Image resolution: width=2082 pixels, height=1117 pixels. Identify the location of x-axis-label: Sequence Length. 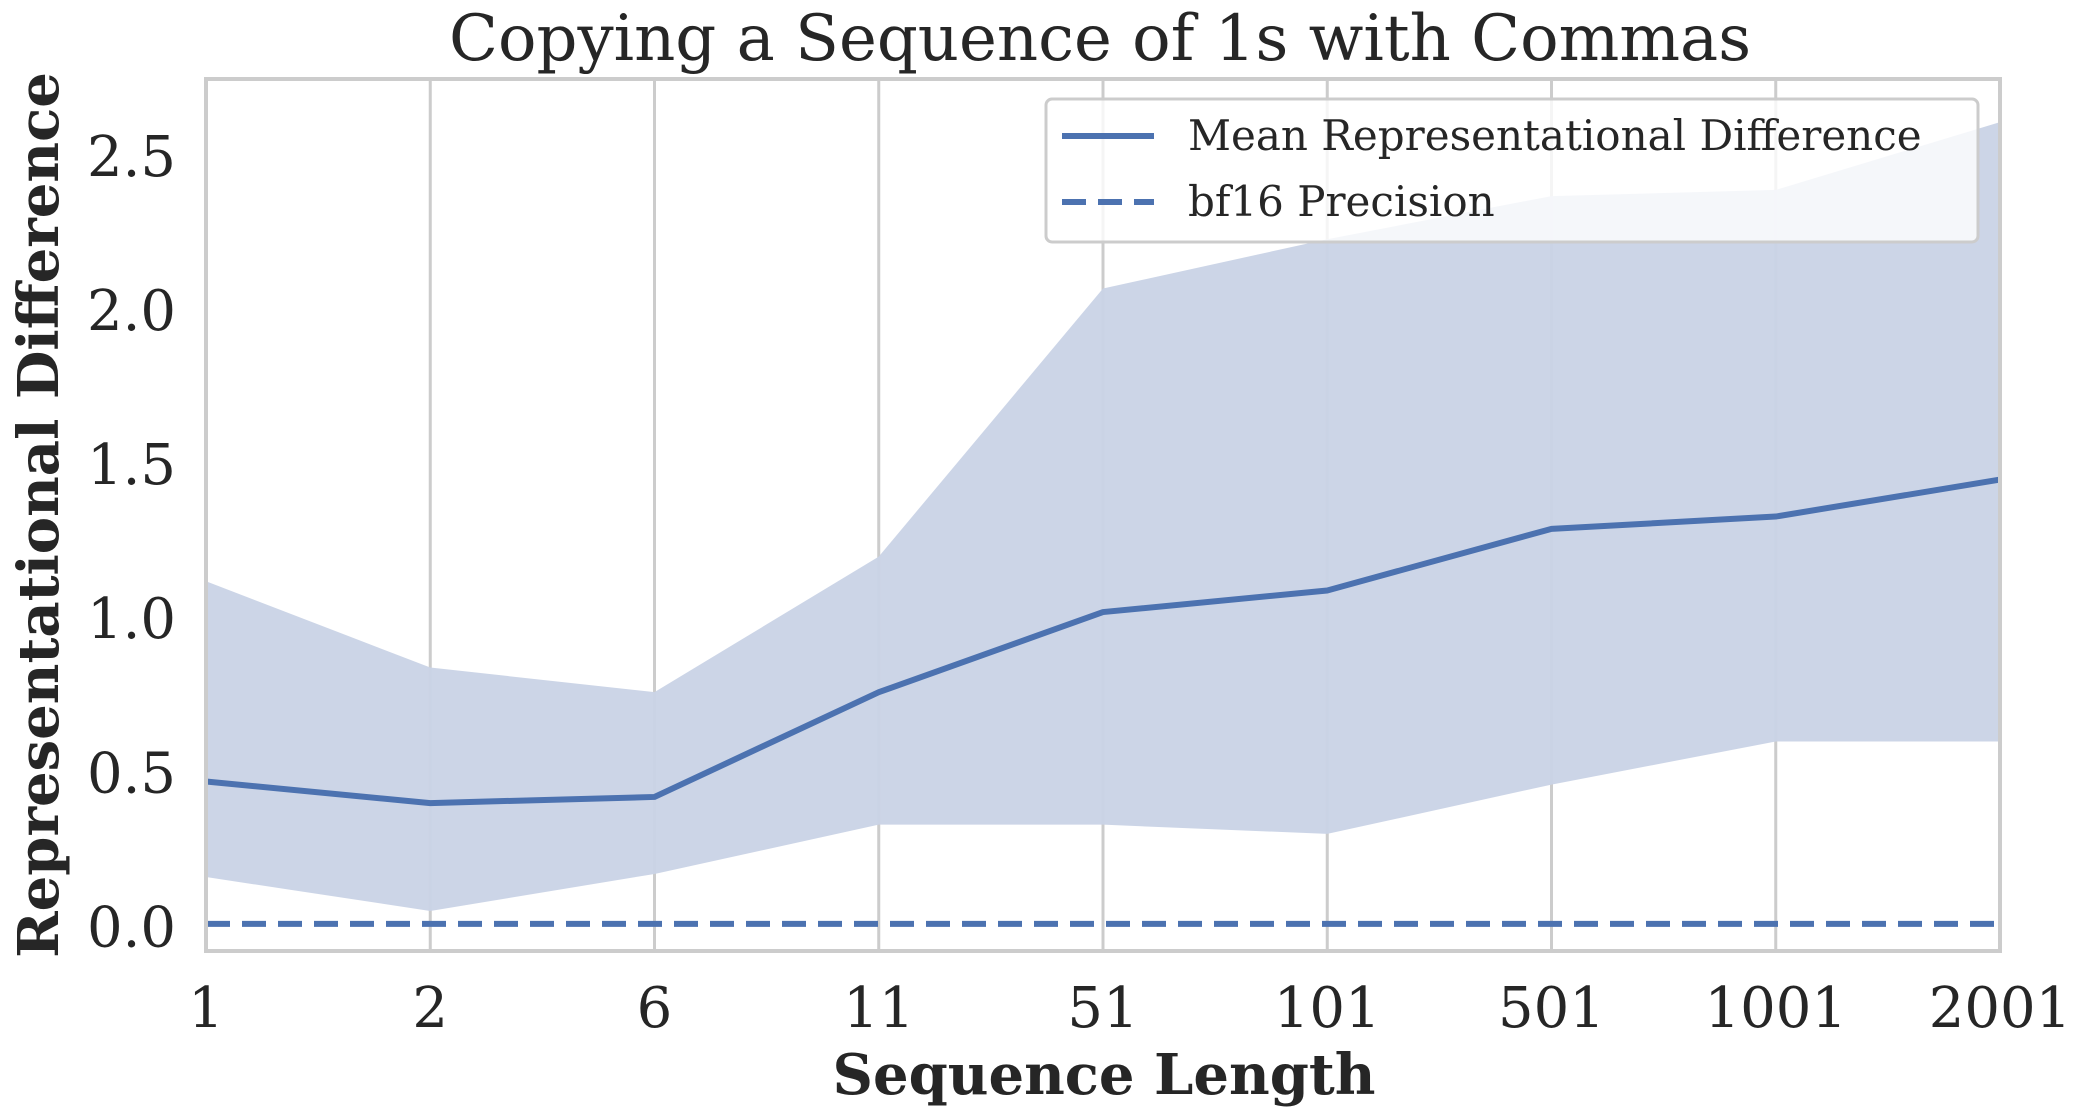
(1104, 1075).